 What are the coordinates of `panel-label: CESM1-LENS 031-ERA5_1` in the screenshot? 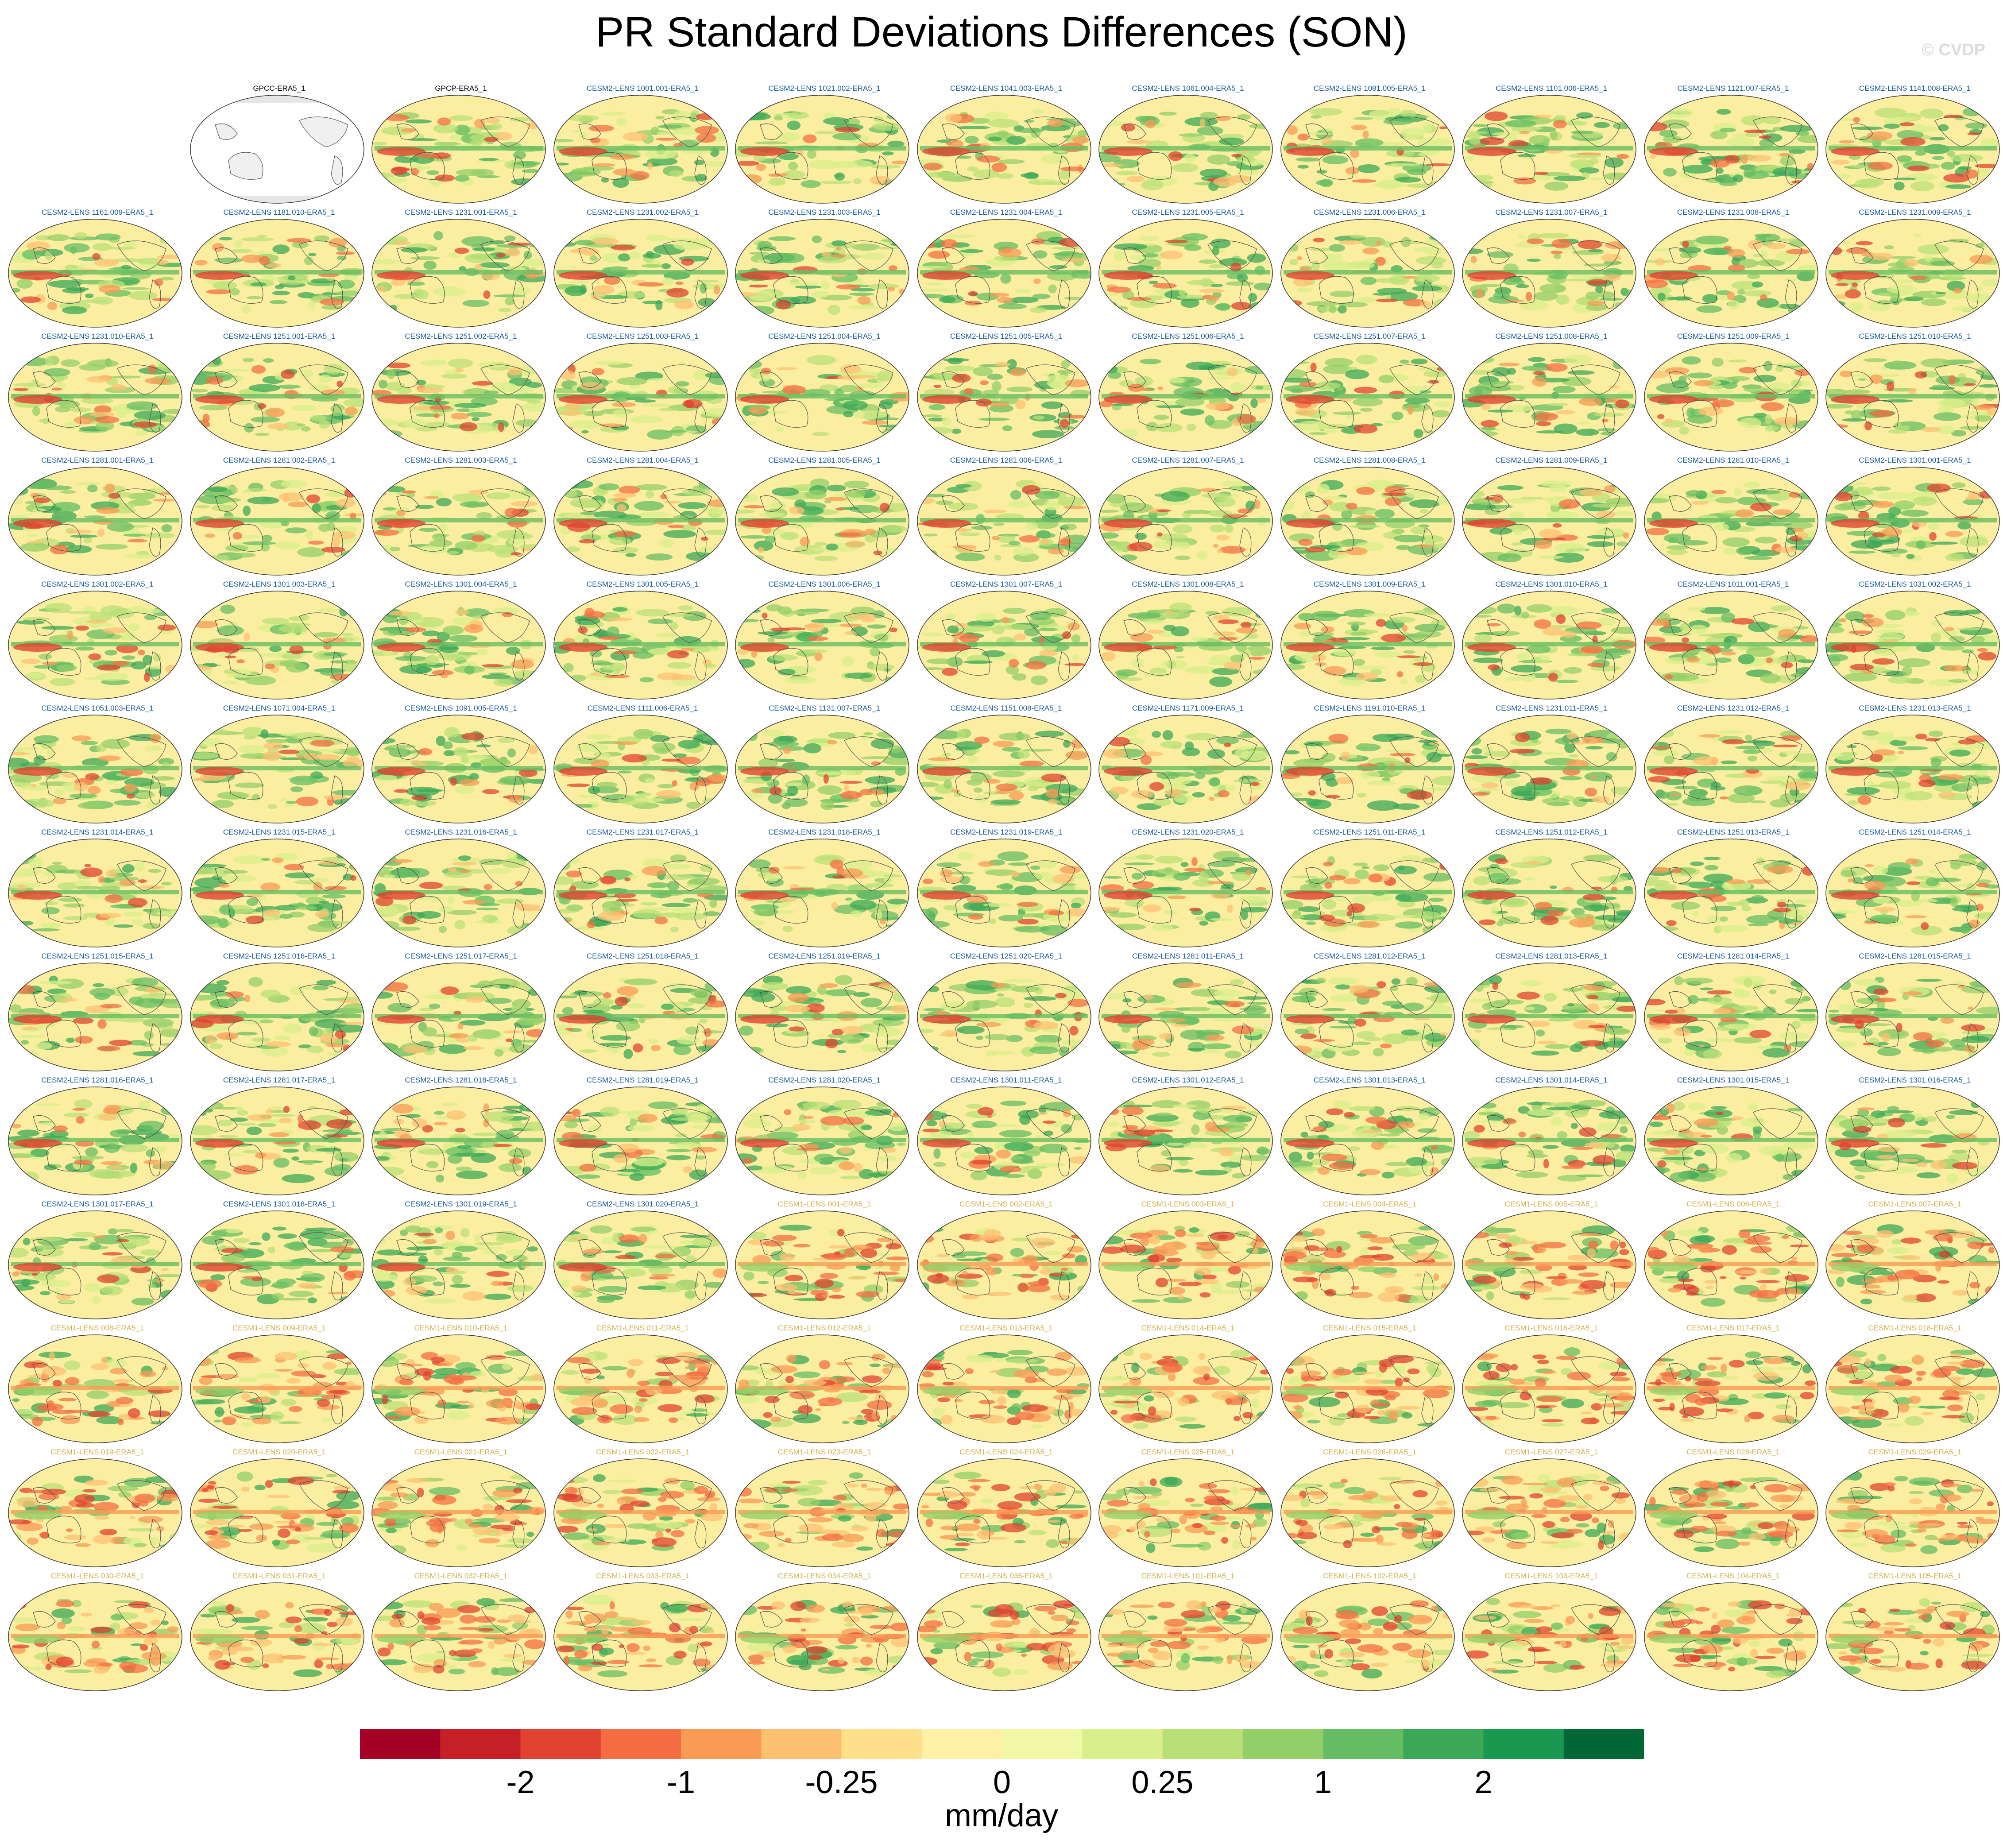 It's located at (279, 1576).